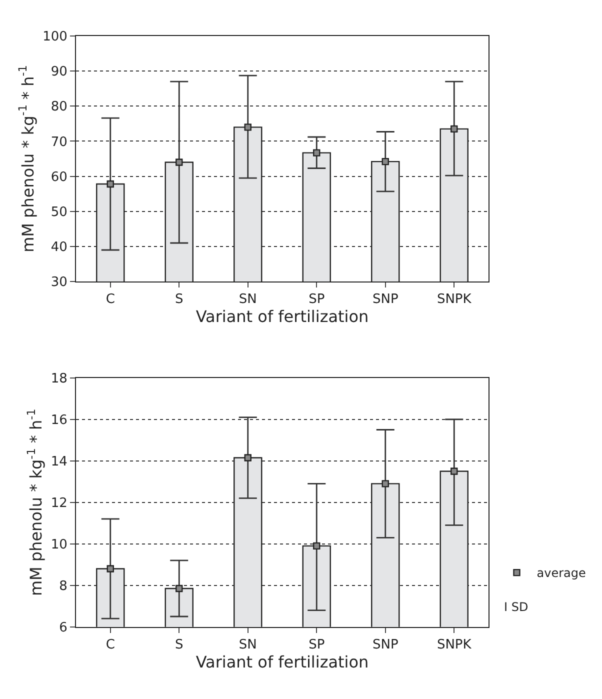  Describe the element at coordinates (59, 72) in the screenshot. I see `y-tick-label: 90` at that location.